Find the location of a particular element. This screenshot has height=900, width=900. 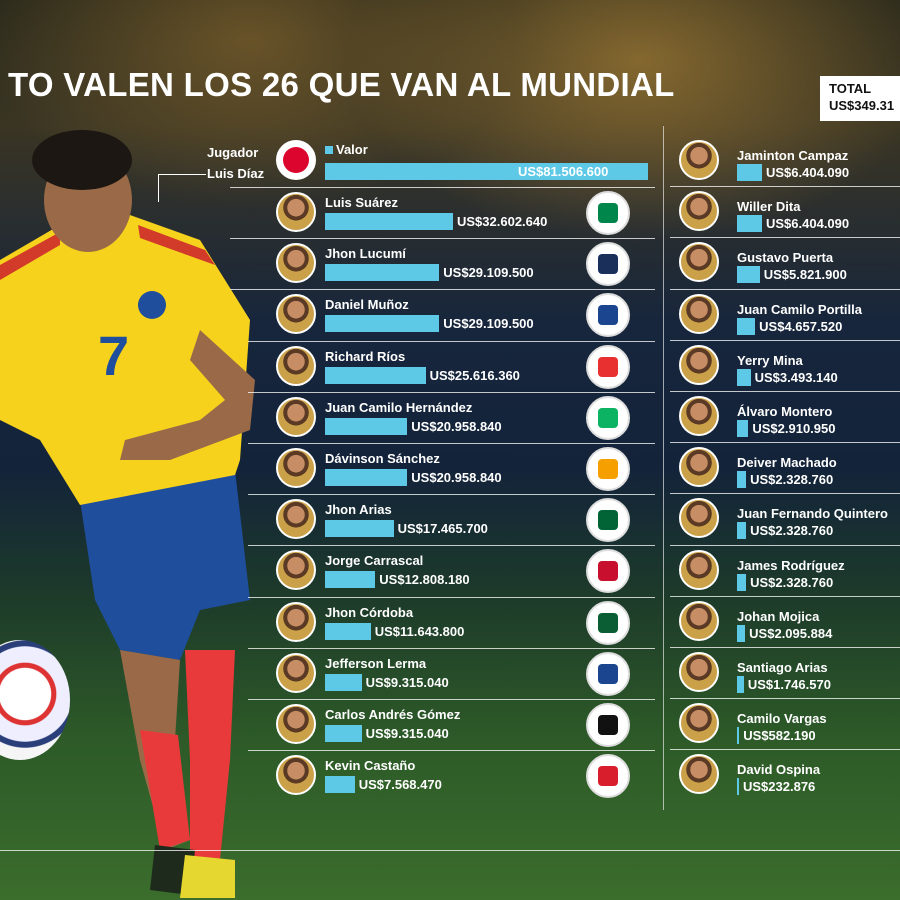

player-name: Deiver Machado is located at coordinates (787, 463).